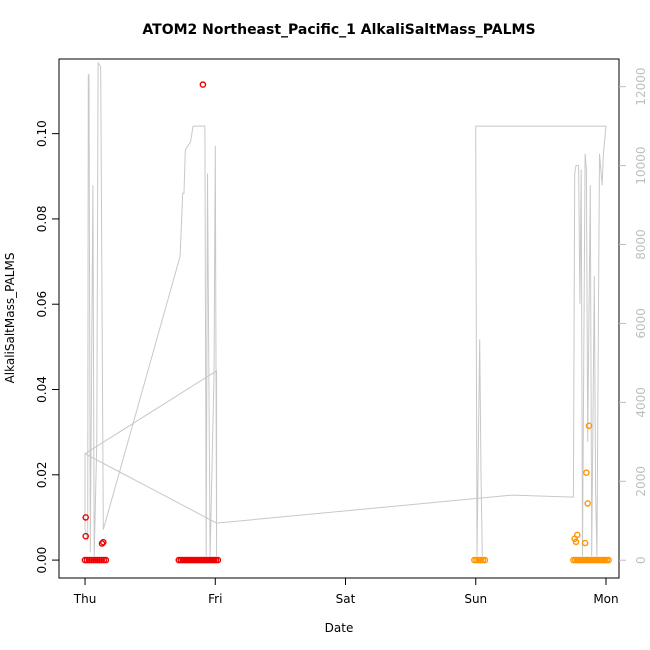  I want to click on y2-tick-label-5: 10000, so click(641, 166).